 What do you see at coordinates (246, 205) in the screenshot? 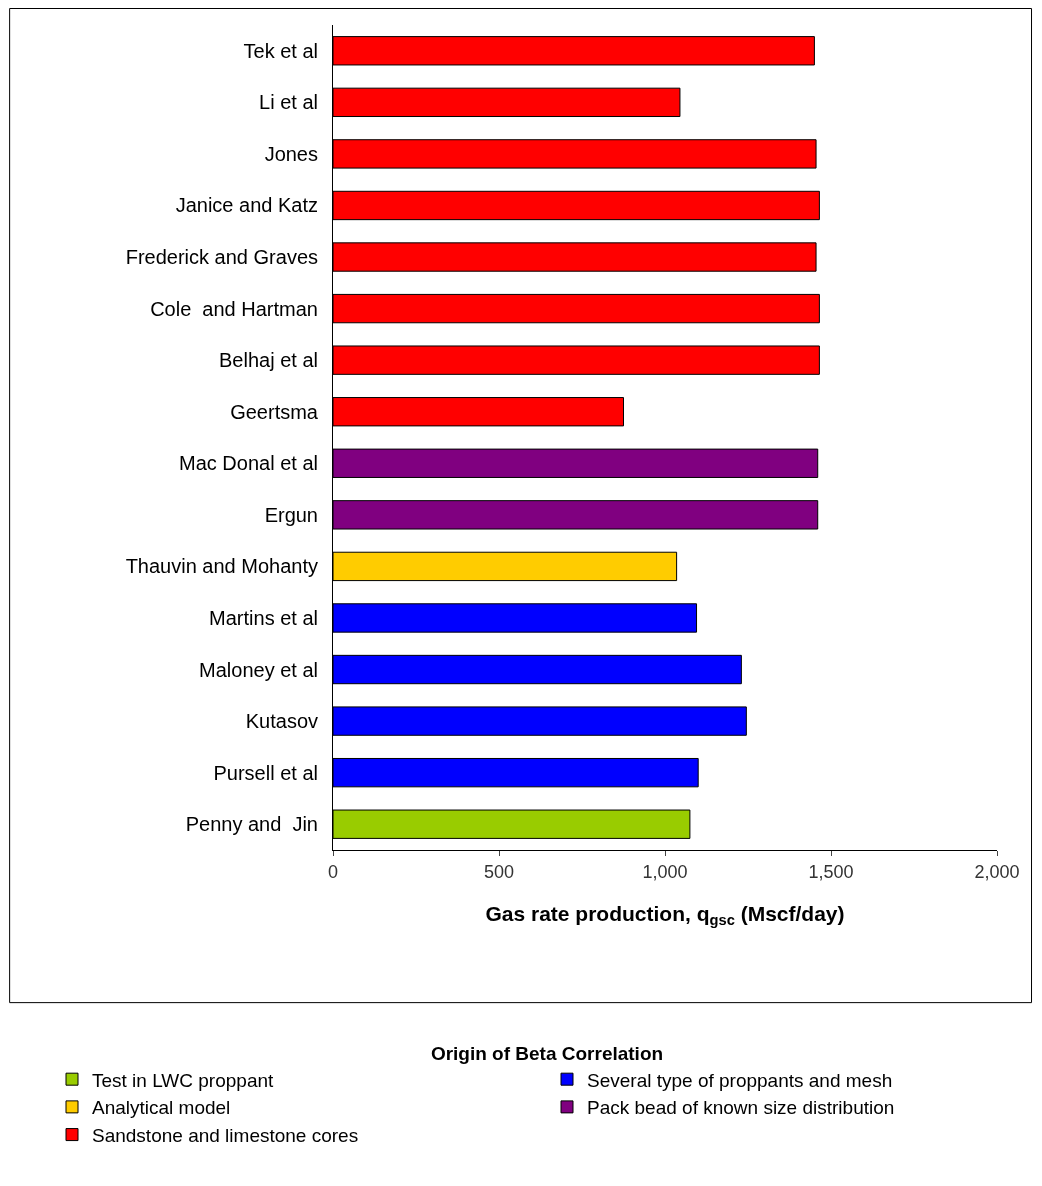
I see `y-tick-label: Janice and Katz` at bounding box center [246, 205].